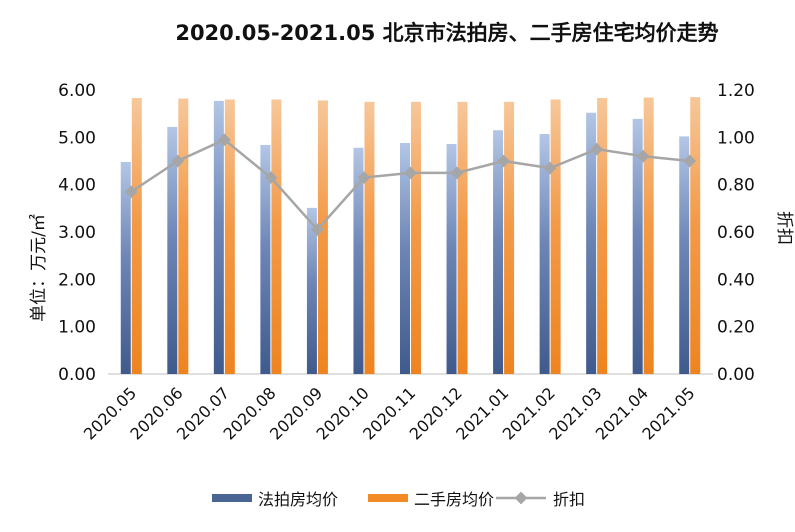  Describe the element at coordinates (77, 375) in the screenshot. I see `y-tick-label: 0.00` at that location.